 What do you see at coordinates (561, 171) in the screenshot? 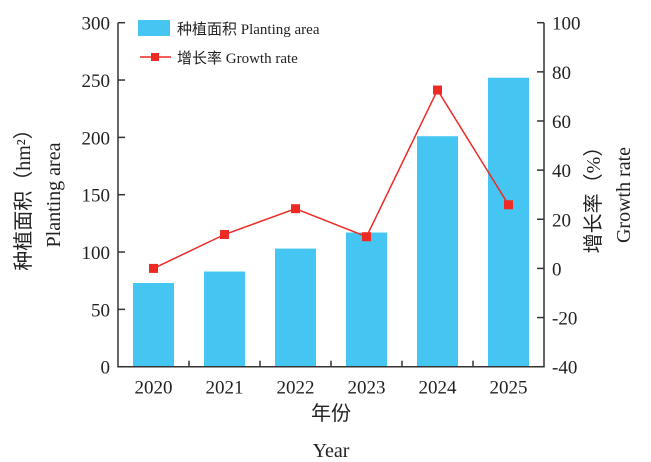
I see `y2-tick-label: 40` at bounding box center [561, 171].